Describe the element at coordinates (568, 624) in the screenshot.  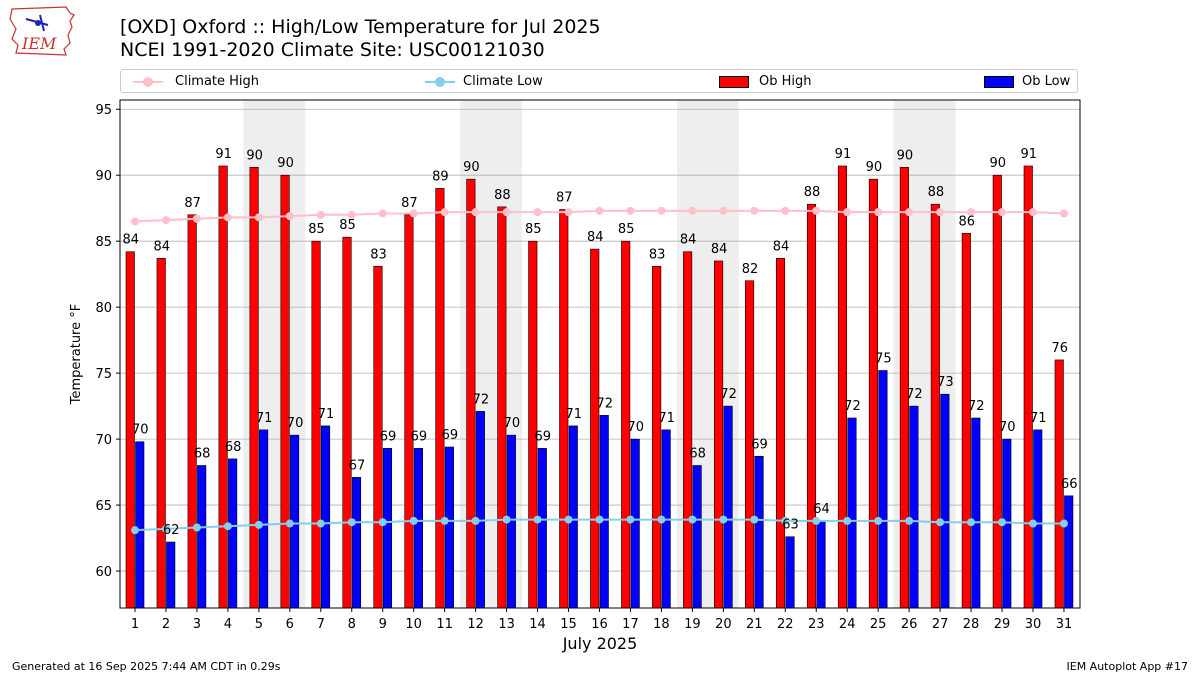
I see `x-tick-label: 15` at that location.